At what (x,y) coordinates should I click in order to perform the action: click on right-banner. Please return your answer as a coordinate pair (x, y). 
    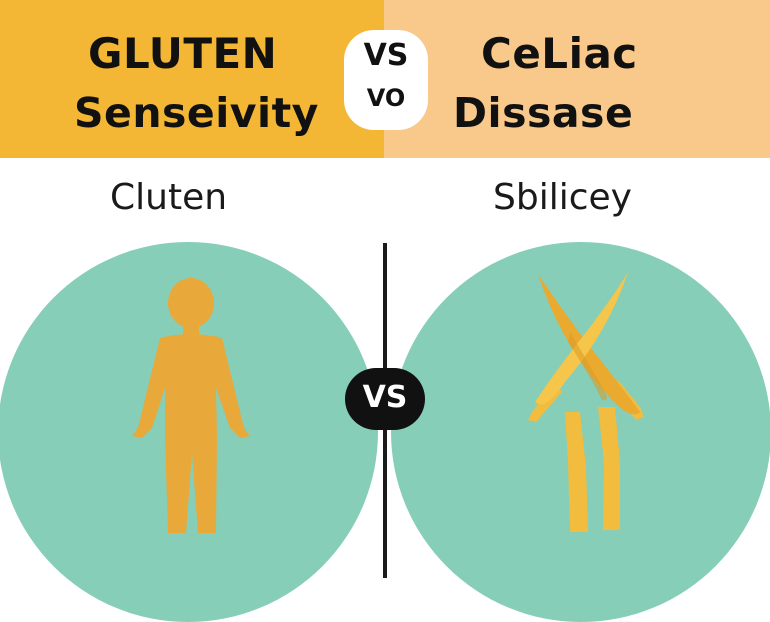
    Looking at the image, I should click on (577, 79).